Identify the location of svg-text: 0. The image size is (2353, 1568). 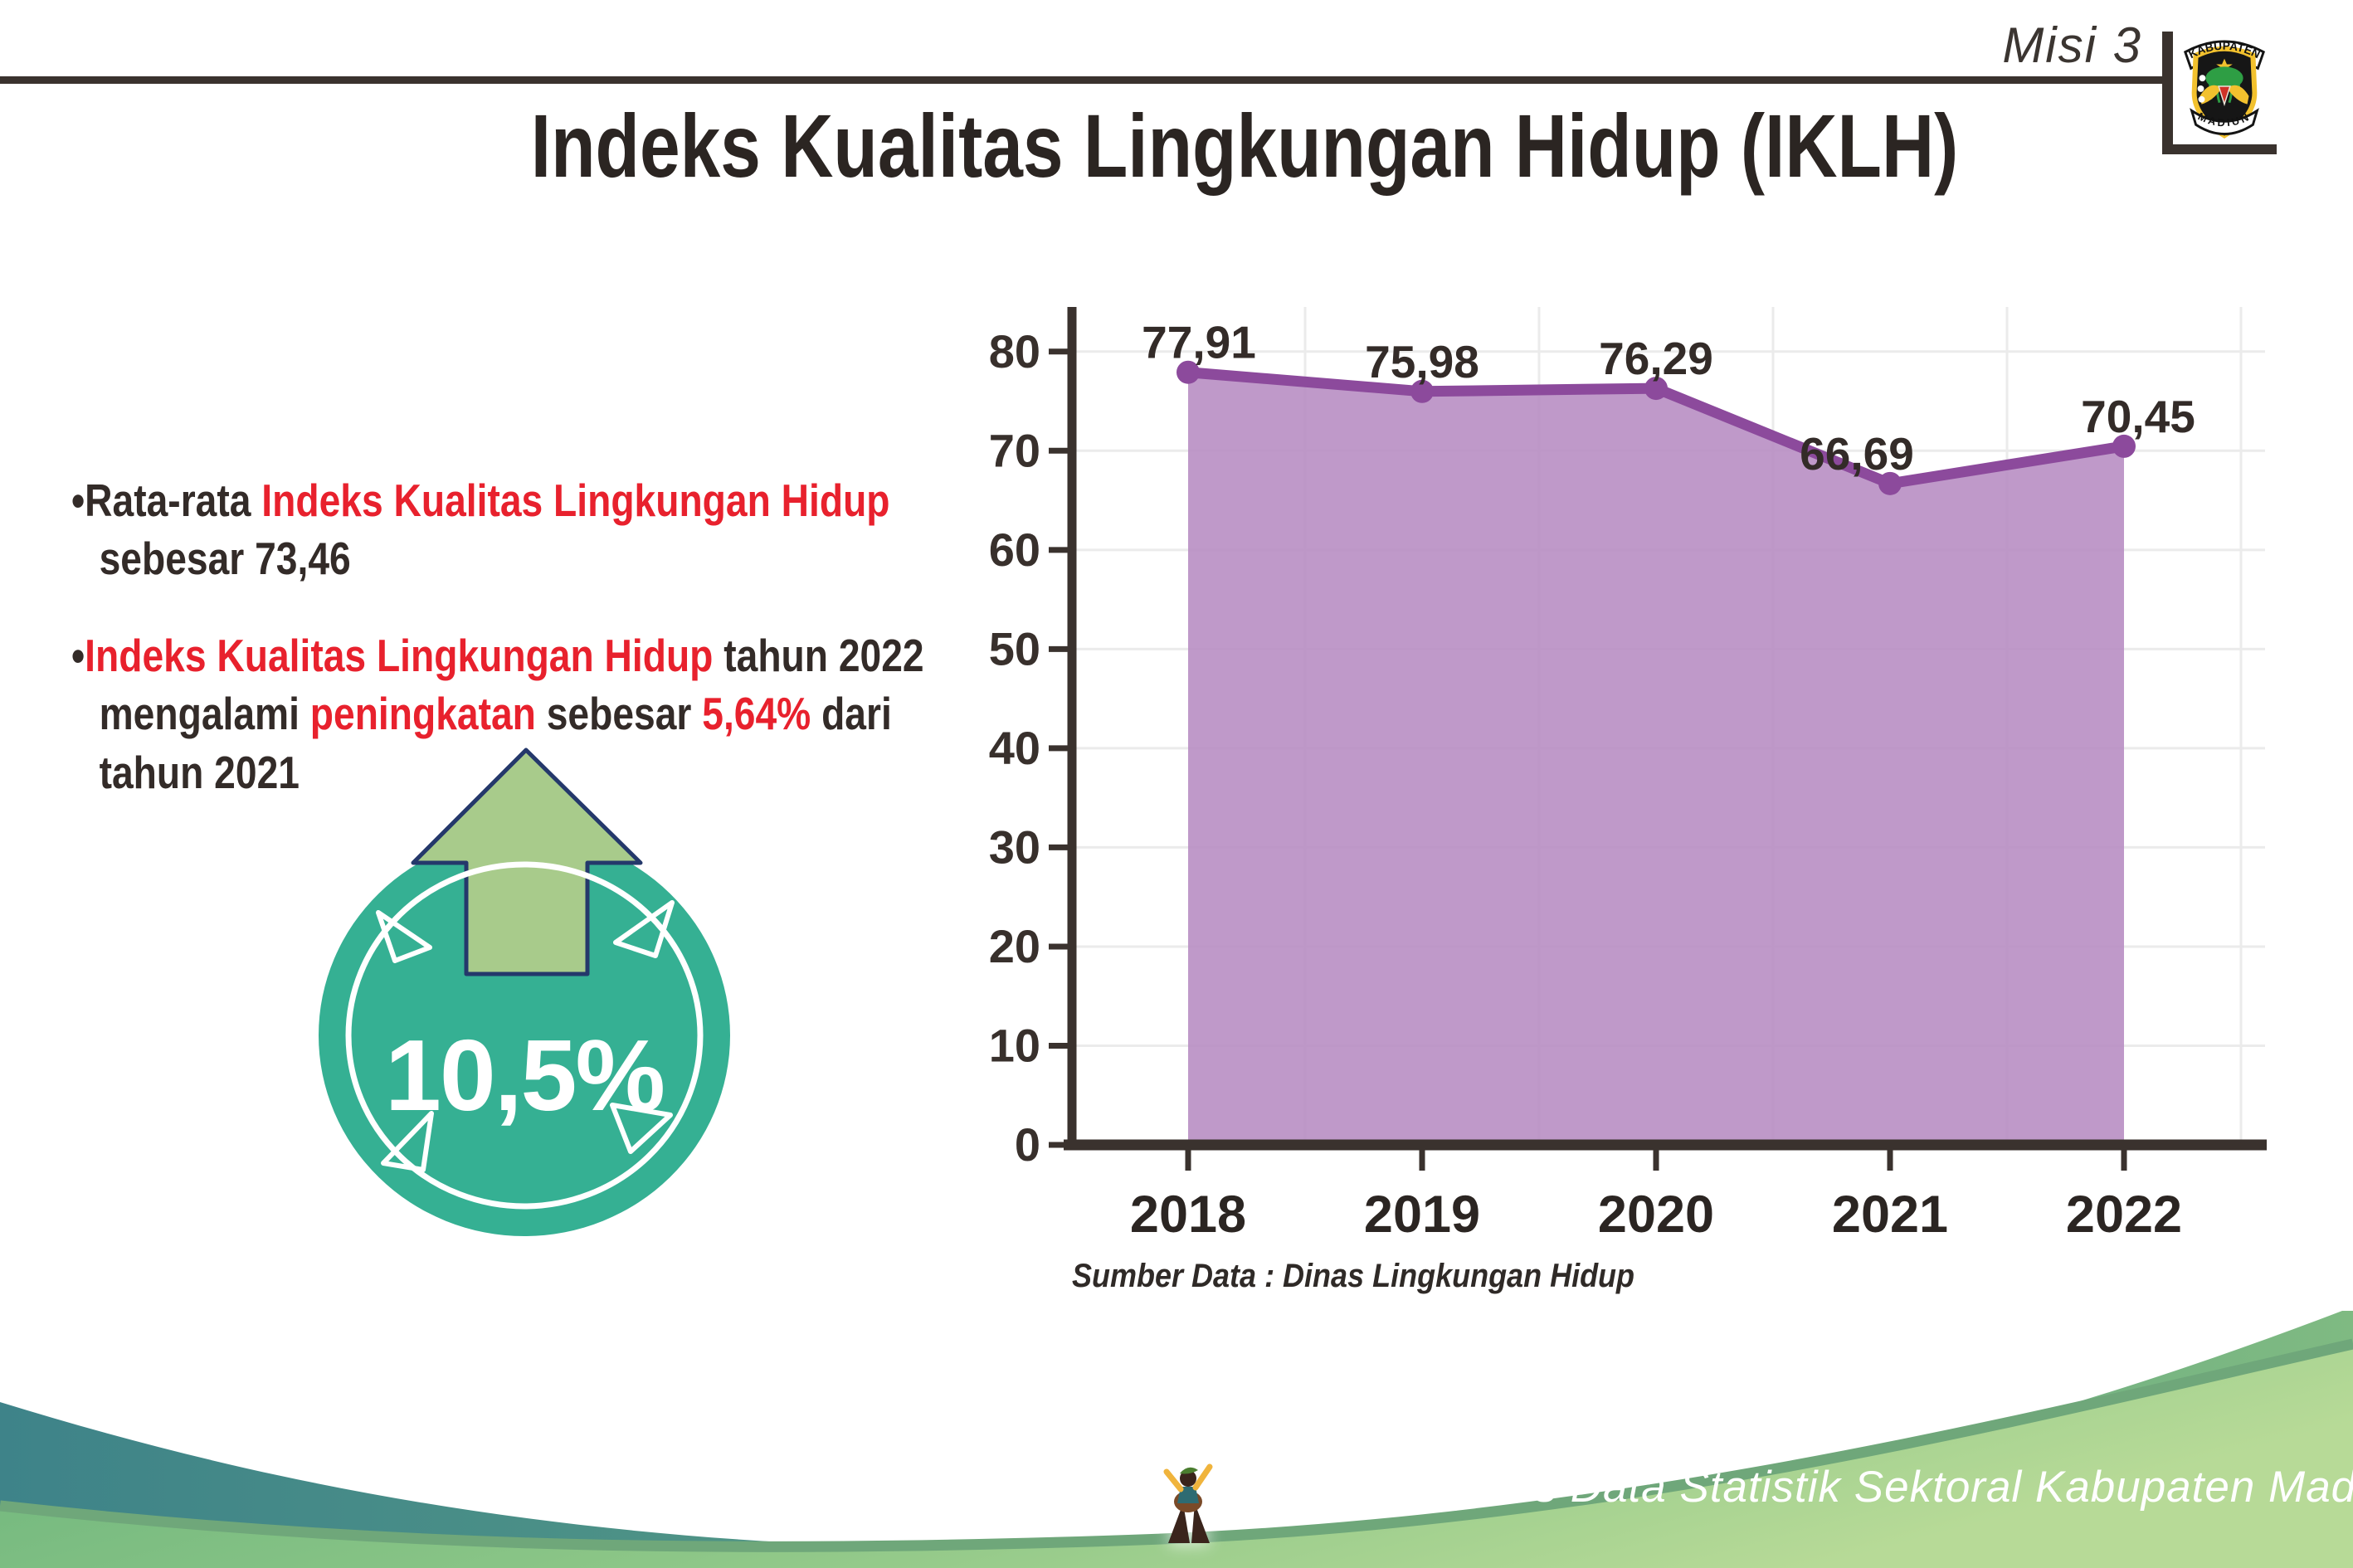
(1027, 1144).